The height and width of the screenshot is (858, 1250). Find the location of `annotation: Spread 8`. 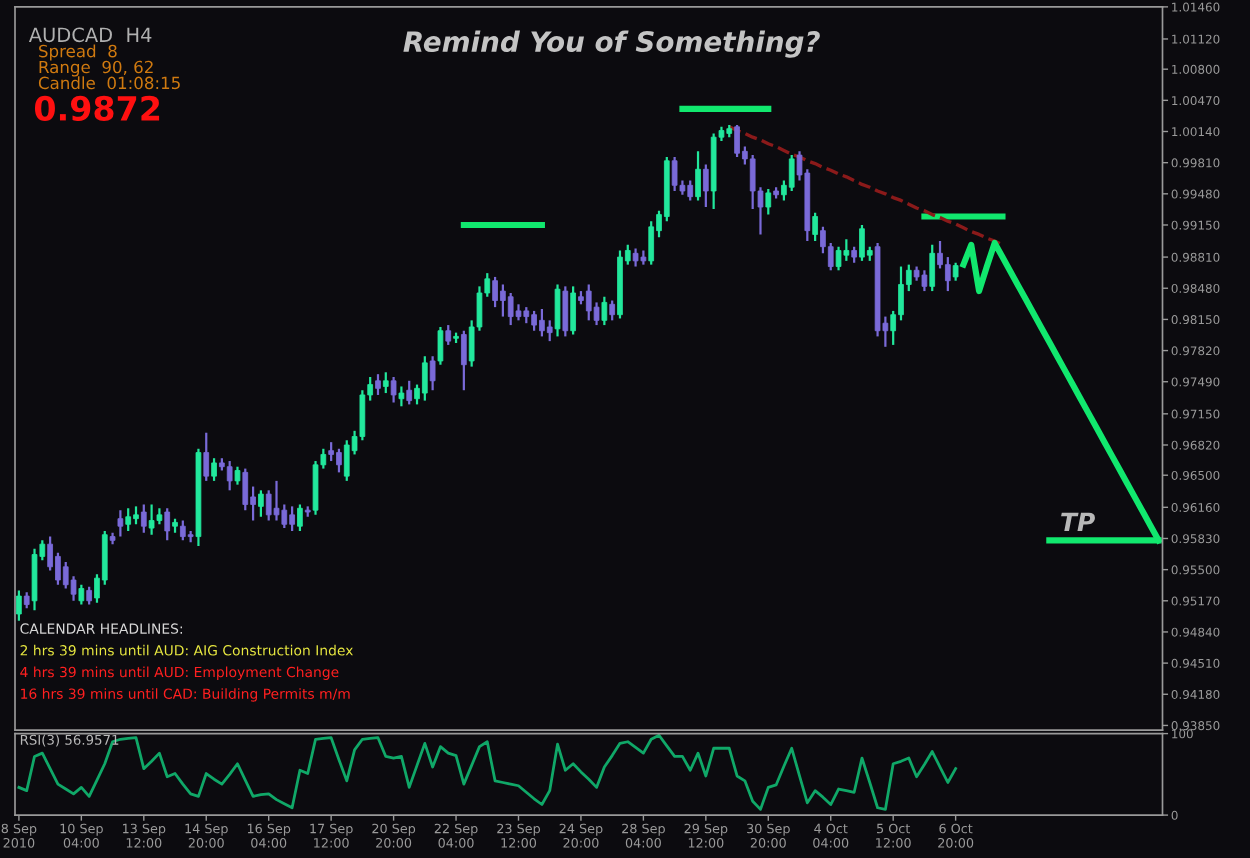

annotation: Spread 8 is located at coordinates (78, 52).